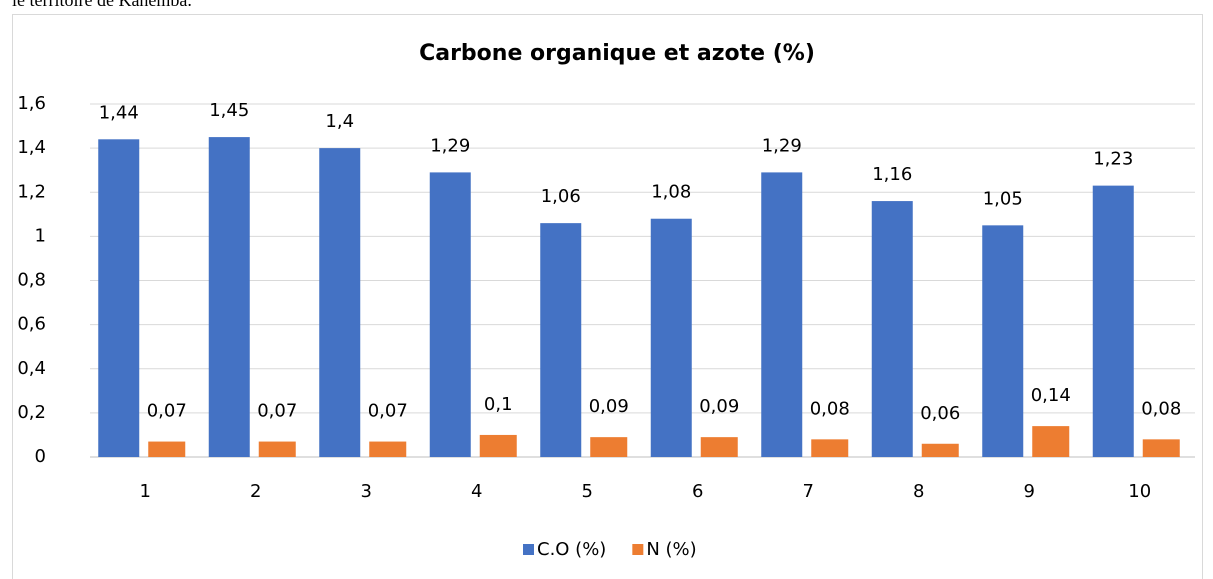 This screenshot has width=1213, height=579. I want to click on value-label: 0,14, so click(1051, 395).